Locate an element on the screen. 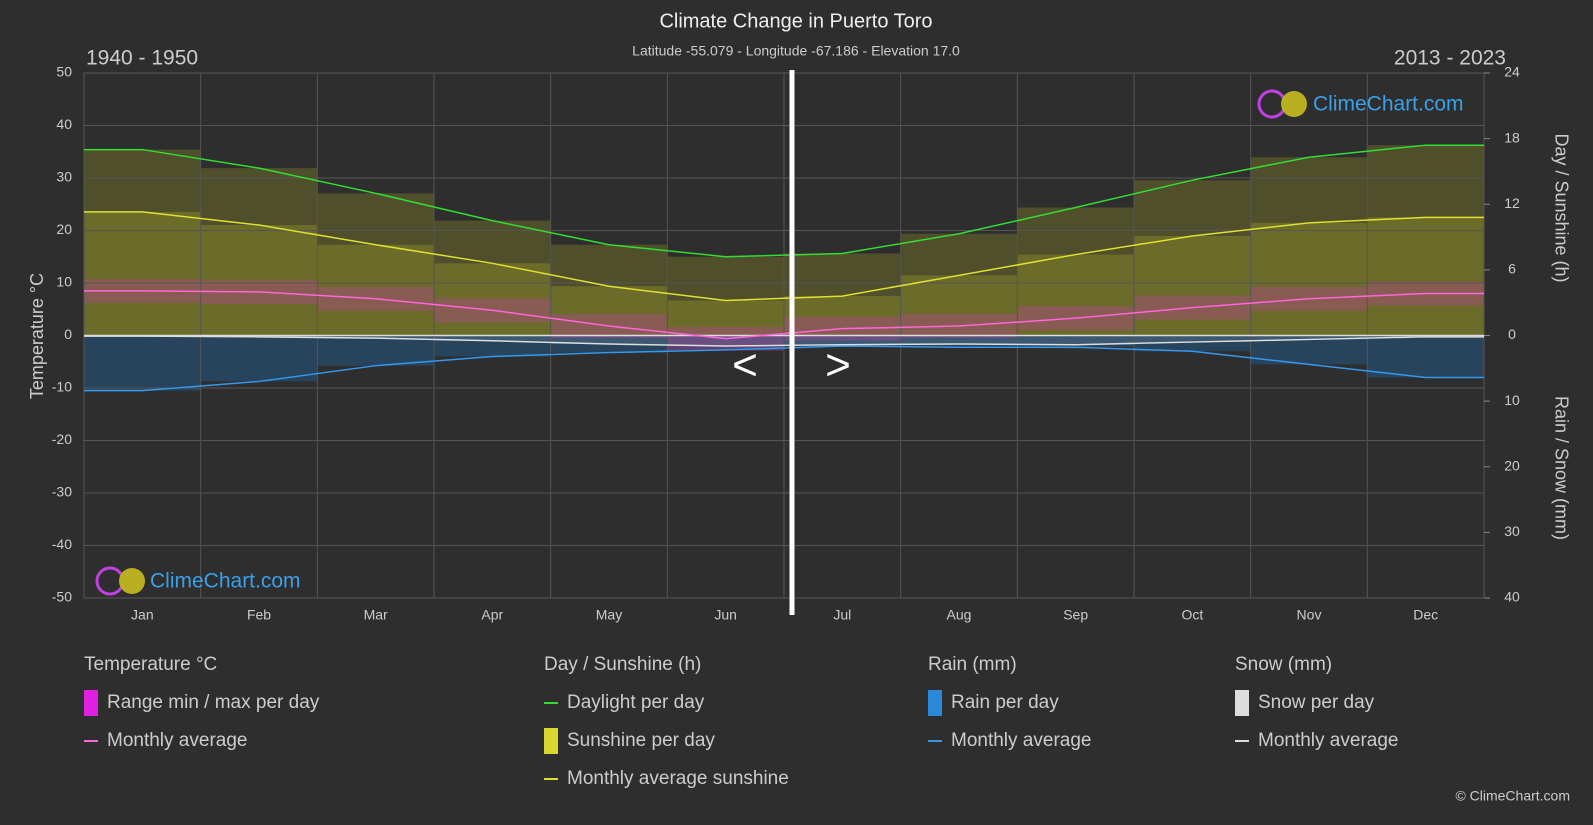  x-tick-label: Aug is located at coordinates (959, 615).